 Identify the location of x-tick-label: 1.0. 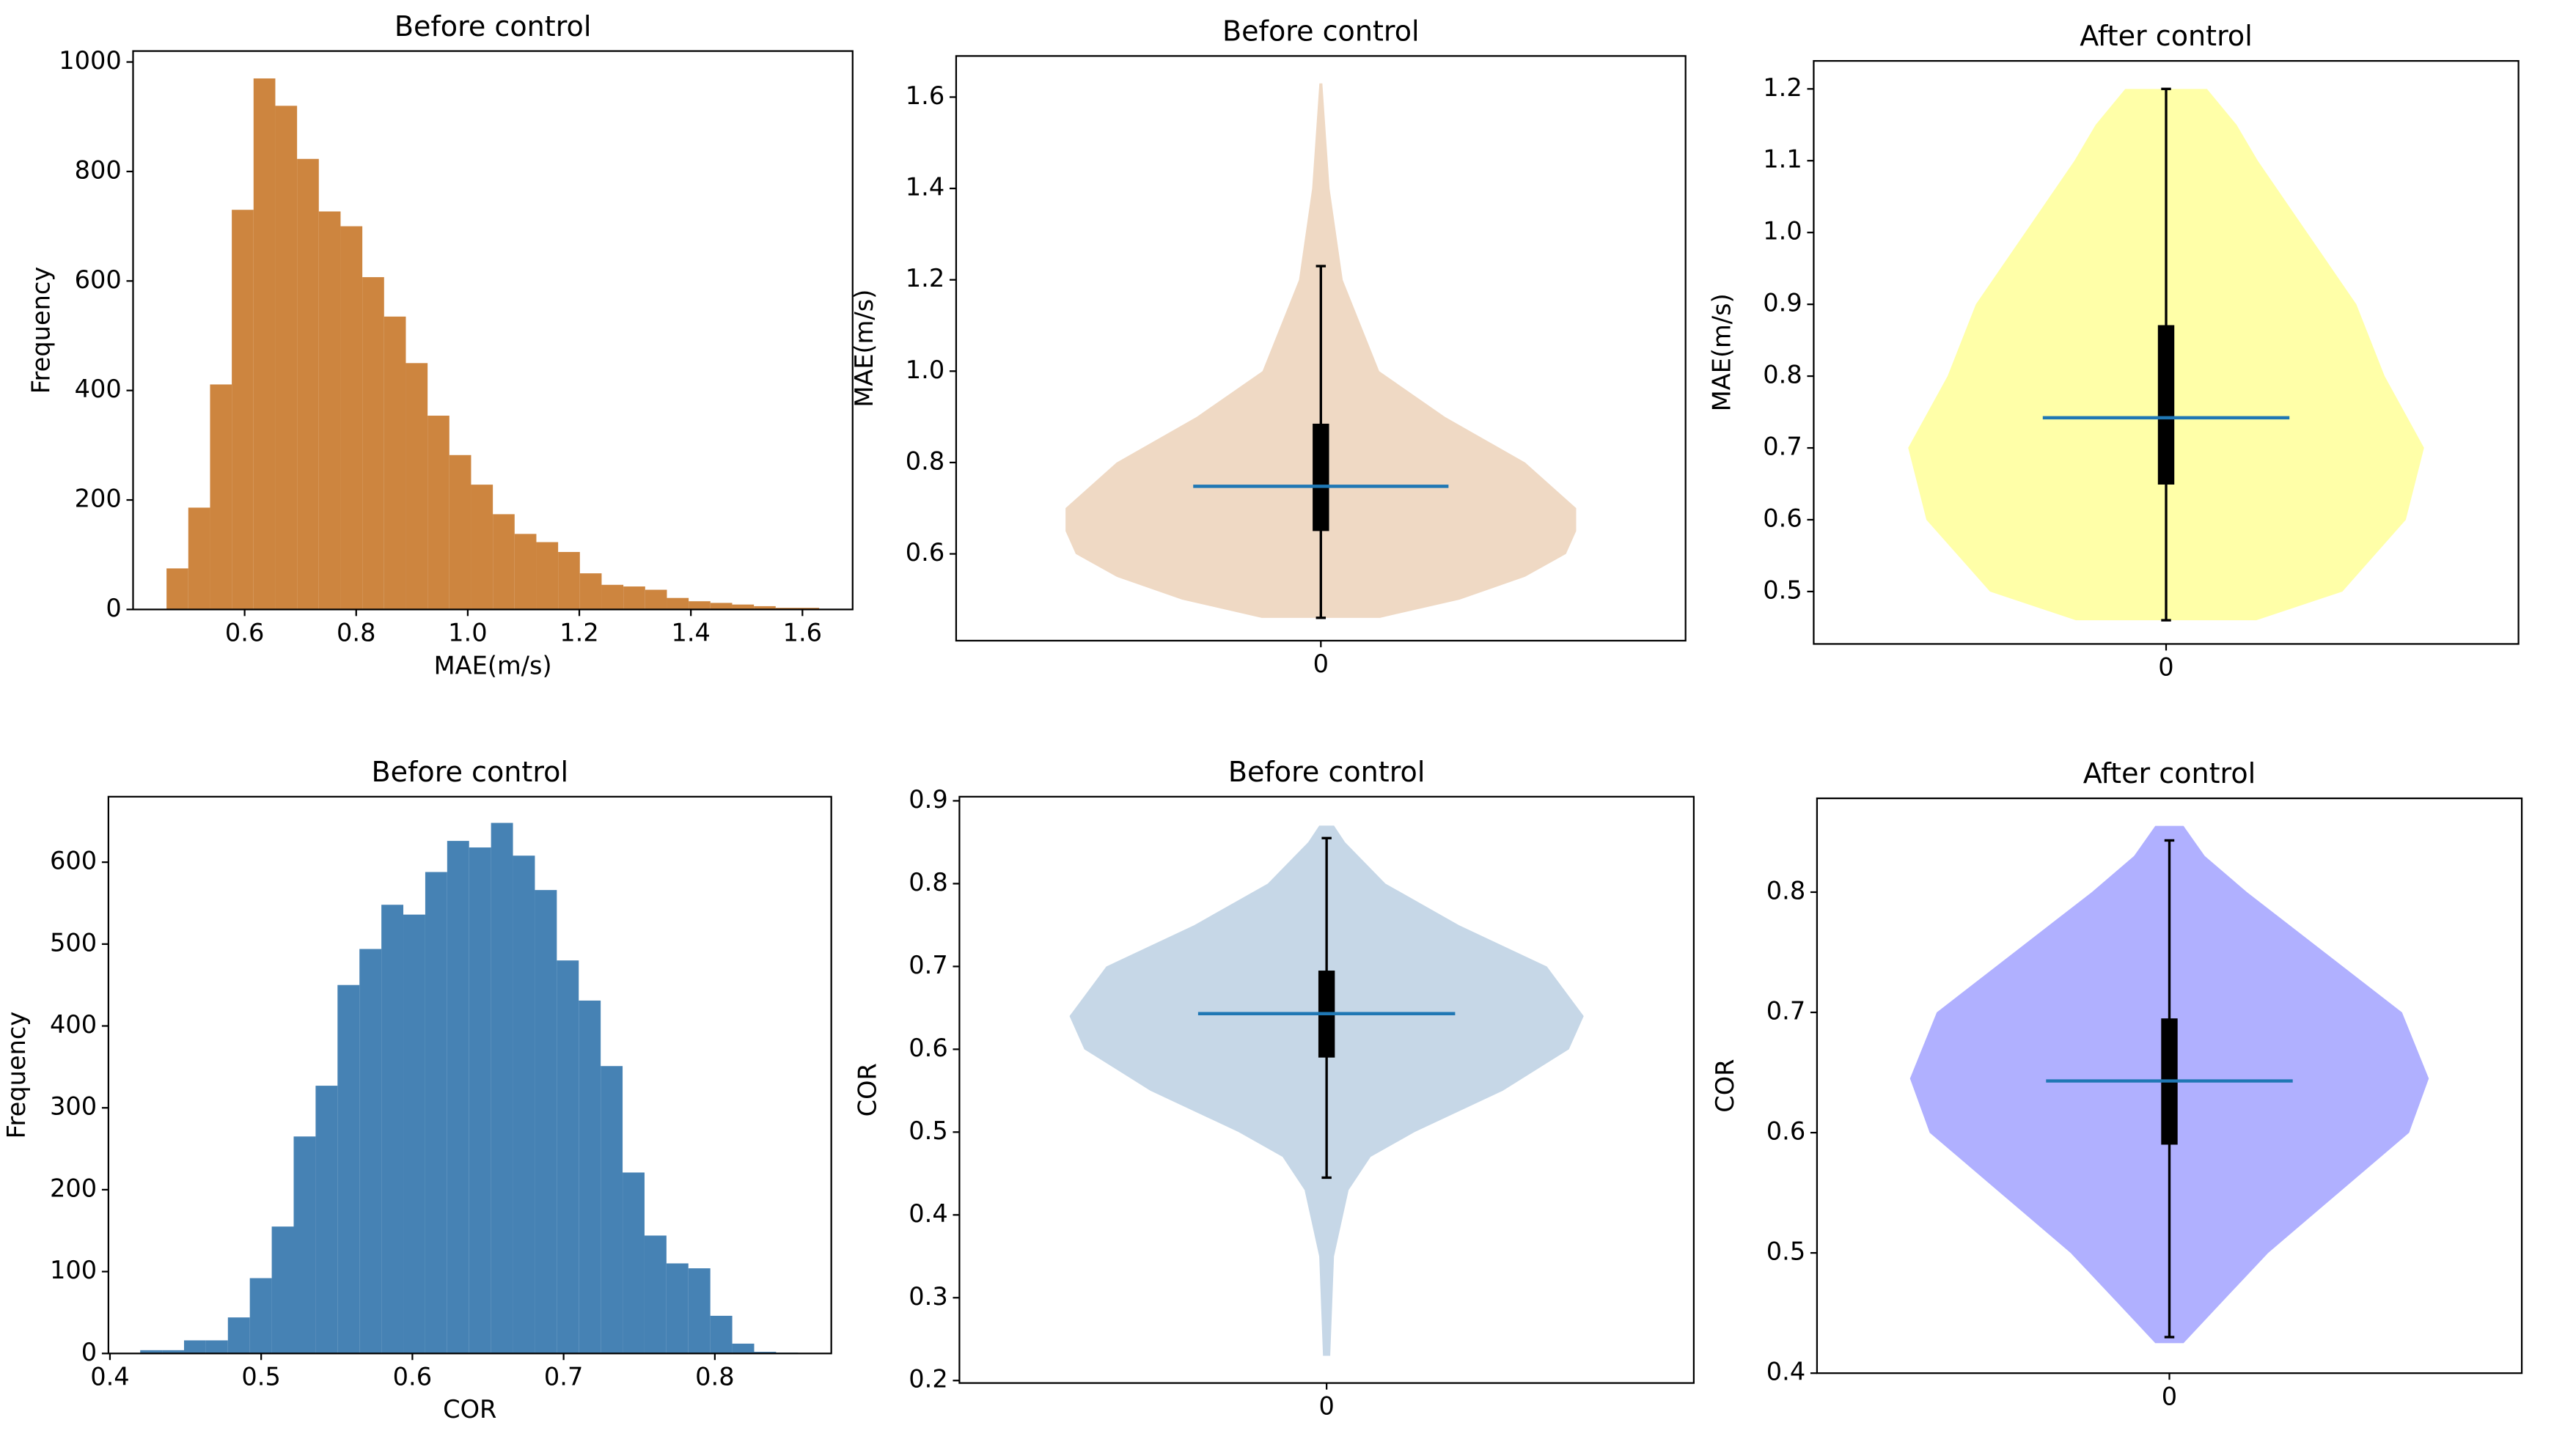
(468, 632).